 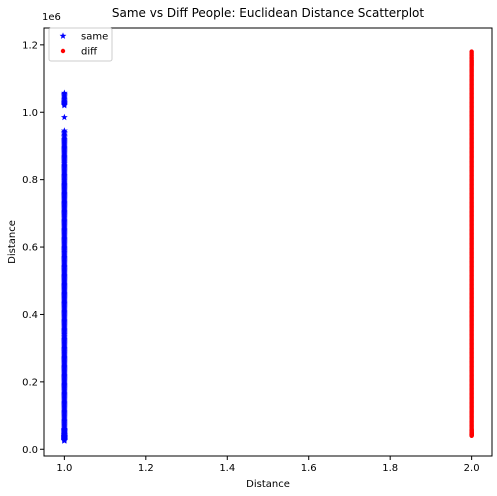 I want to click on legend-item-same: same, so click(x=83, y=37).